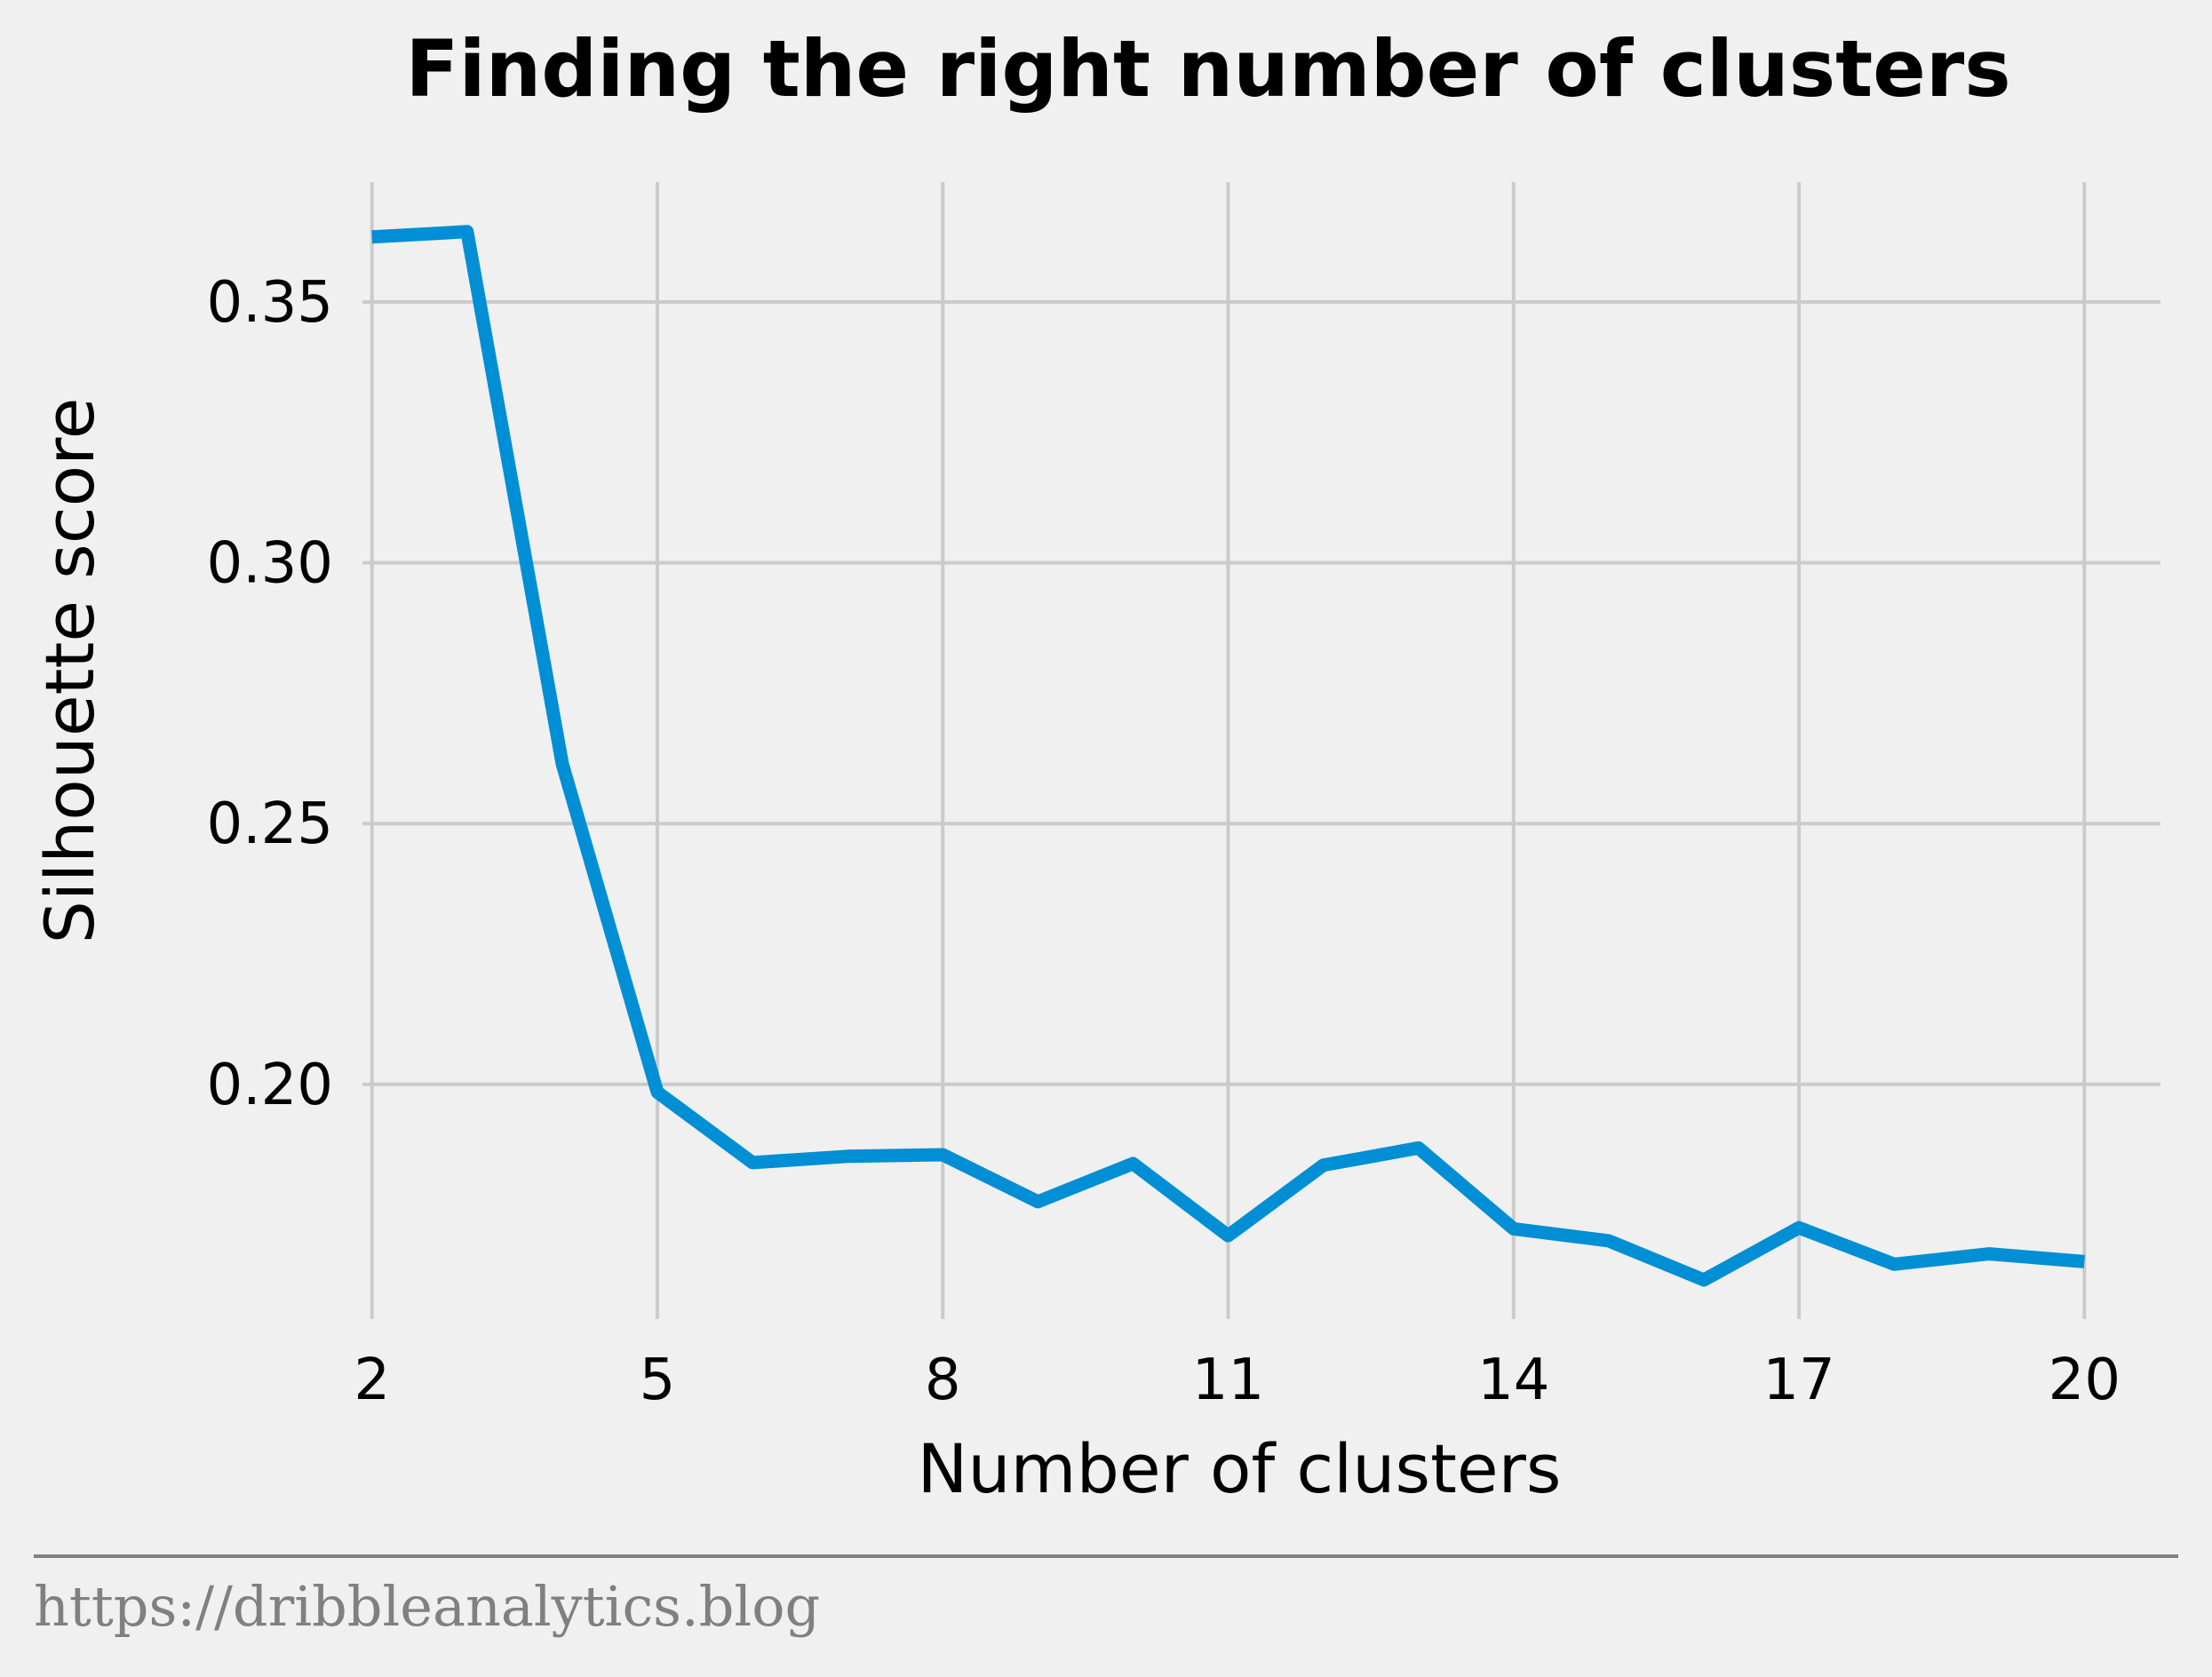 The width and height of the screenshot is (2212, 1677). Describe the element at coordinates (270, 694) in the screenshot. I see `y-tick-labels: 0.20 0.25 0.30 0.35` at that location.